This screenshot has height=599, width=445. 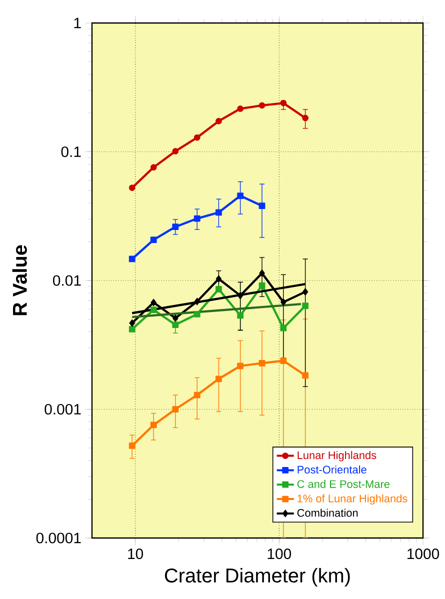 What do you see at coordinates (71, 152) in the screenshot?
I see `y-tick-label: 0.1` at bounding box center [71, 152].